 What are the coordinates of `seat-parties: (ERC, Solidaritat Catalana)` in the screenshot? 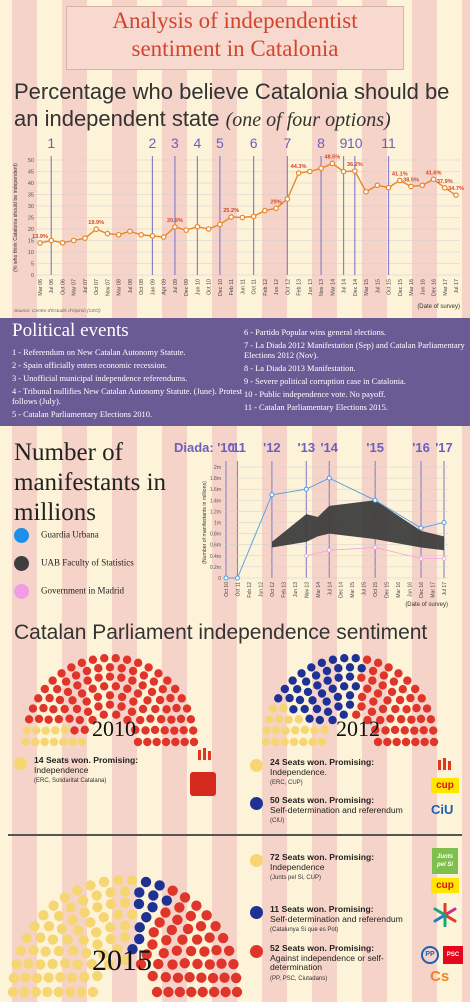 It's located at (70, 781).